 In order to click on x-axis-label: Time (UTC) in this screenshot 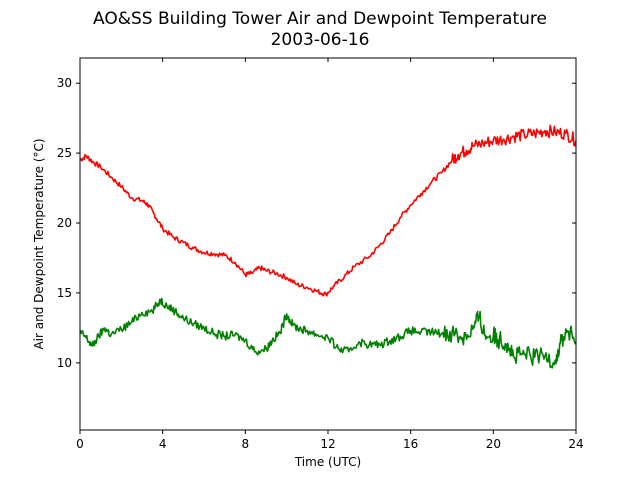, I will do `click(327, 462)`.